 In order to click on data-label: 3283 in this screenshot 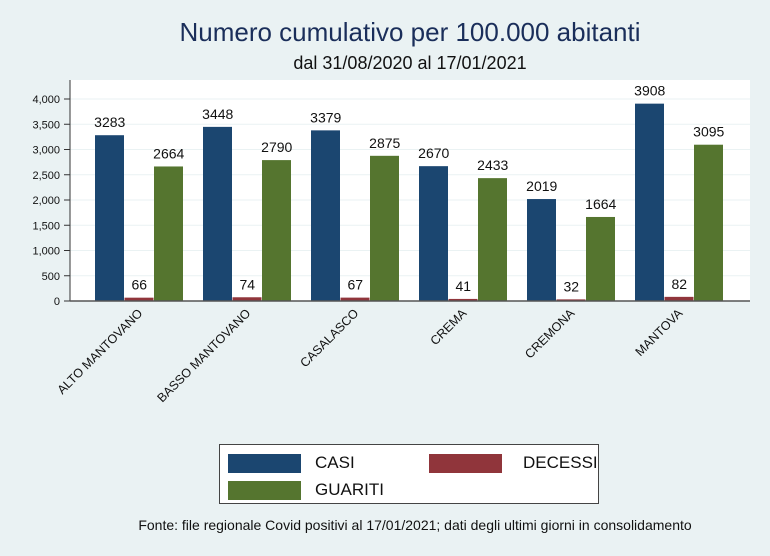, I will do `click(109, 122)`.